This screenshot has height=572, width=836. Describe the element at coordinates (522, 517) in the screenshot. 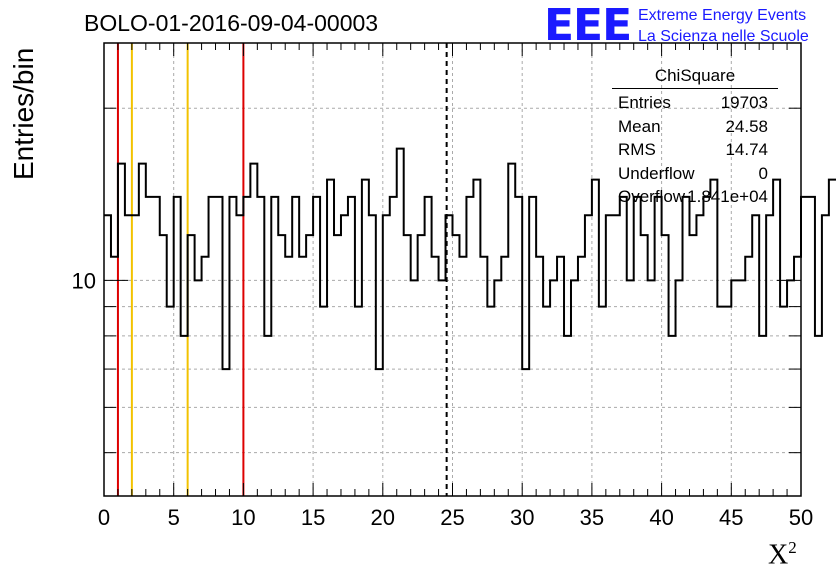

I see `x-tick-label: 30` at that location.